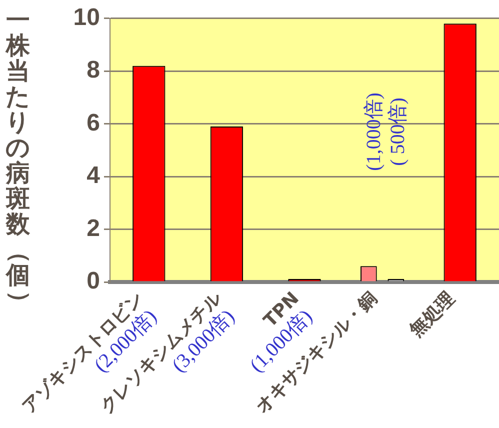 This screenshot has height=428, width=499. I want to click on x-tick-label: 無処理, so click(432, 315).